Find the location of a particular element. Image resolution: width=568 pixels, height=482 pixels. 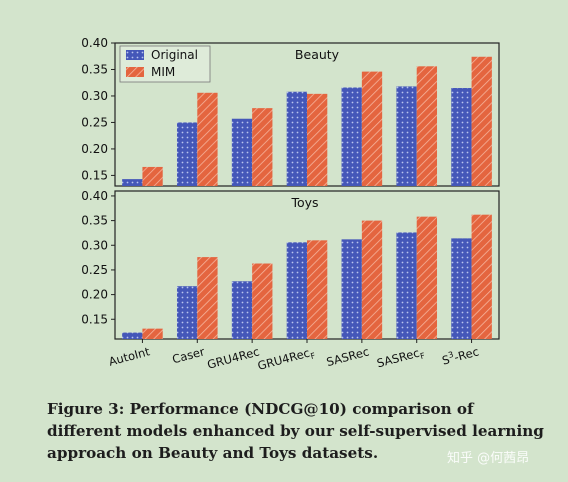

xtick-label-text: AutoInt is located at coordinates (129, 356).